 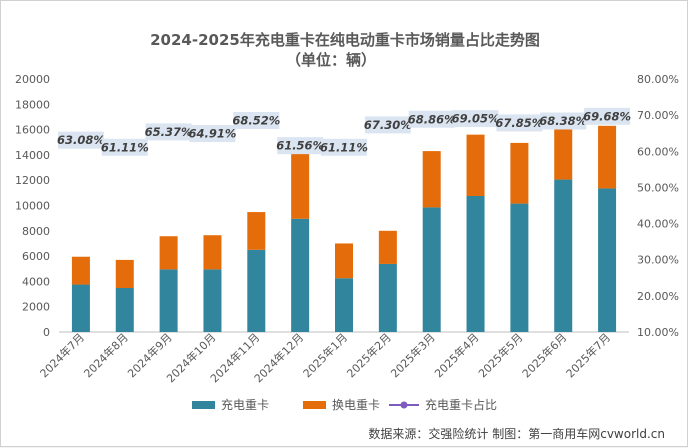 I want to click on left-tick-label: 10000, so click(x=32, y=206).